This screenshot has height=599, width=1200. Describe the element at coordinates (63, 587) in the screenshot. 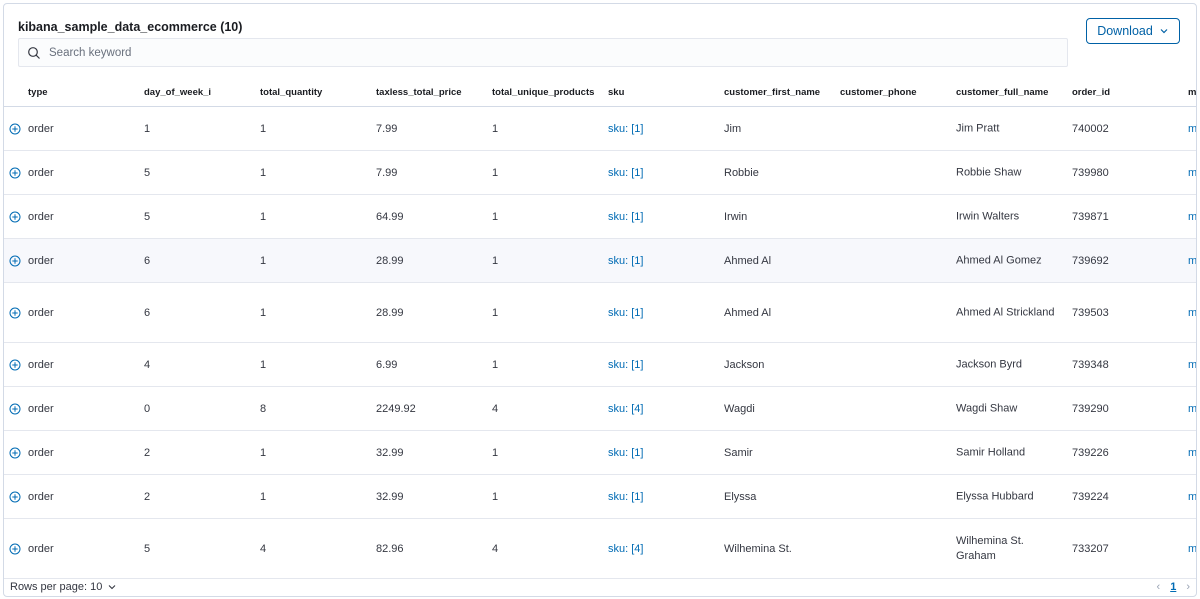

I see `rows-per-page-selector: Rows per page: 10` at that location.